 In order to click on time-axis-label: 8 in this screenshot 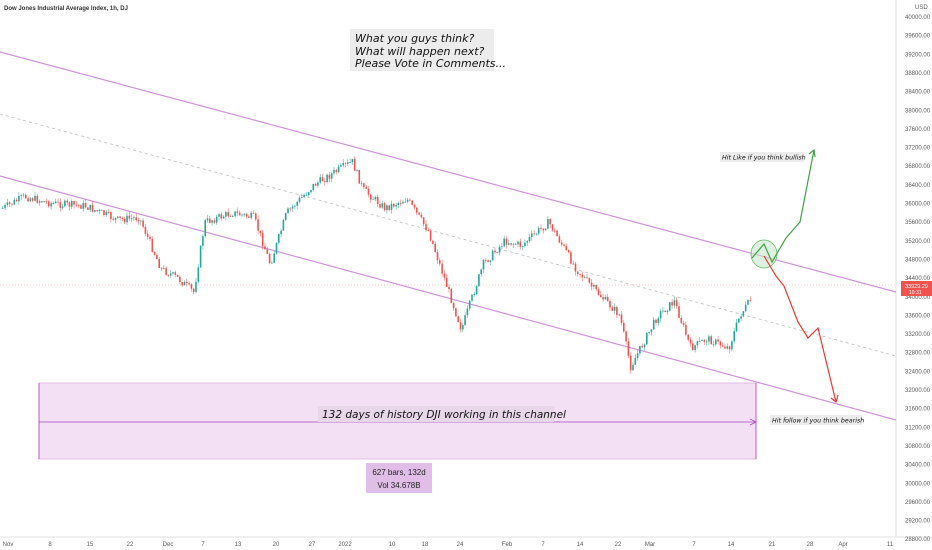, I will do `click(50, 545)`.